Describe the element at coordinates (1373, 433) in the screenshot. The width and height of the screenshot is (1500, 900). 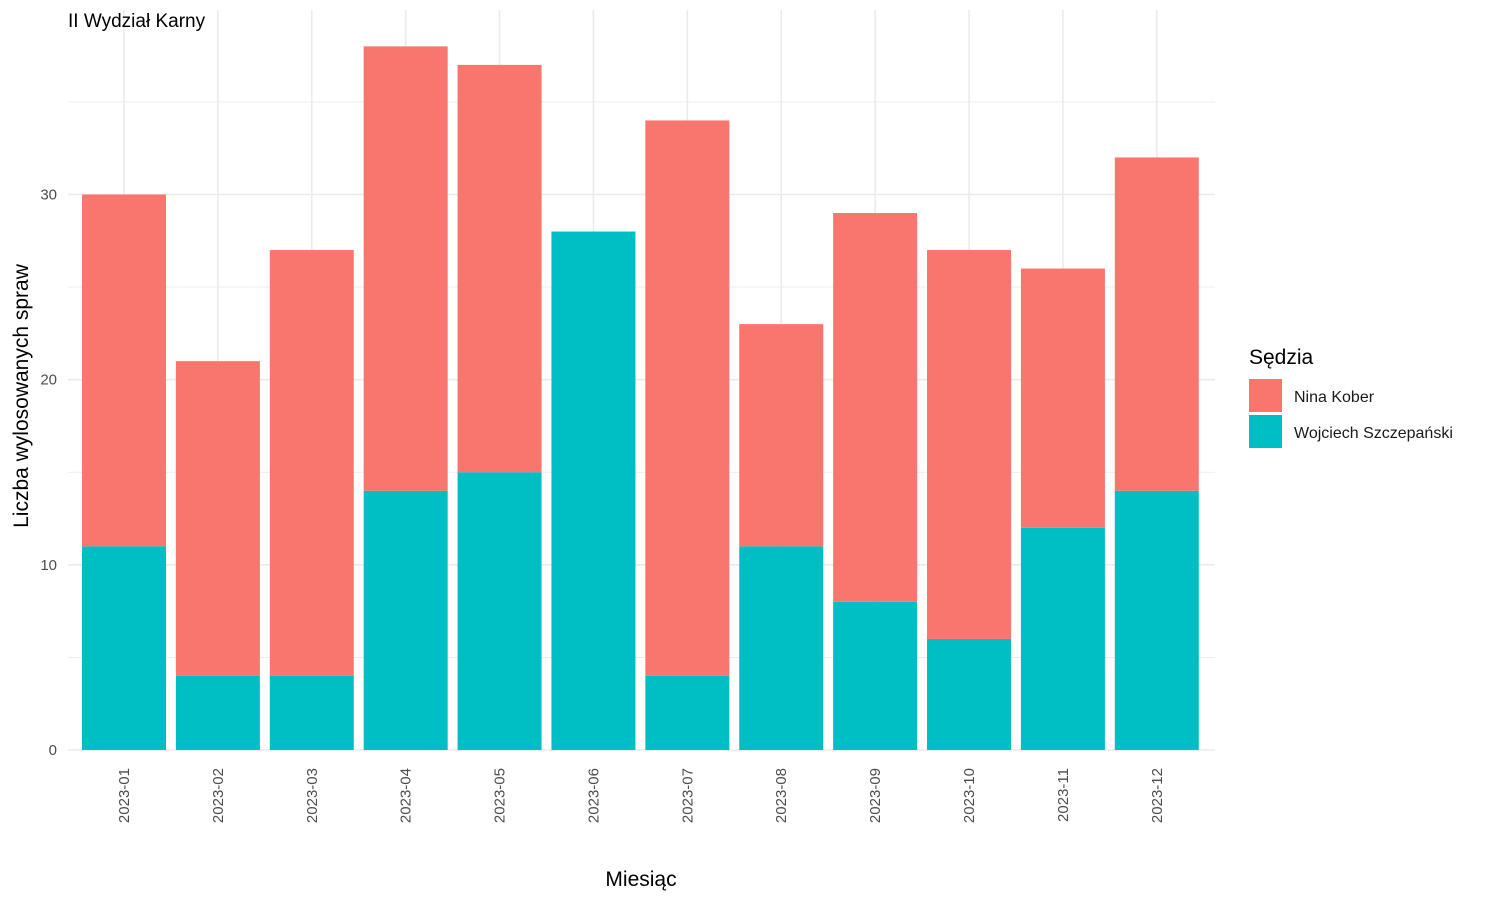
I see `legend-label-wojciech-szczepanski: Wojciech Szczepański` at that location.